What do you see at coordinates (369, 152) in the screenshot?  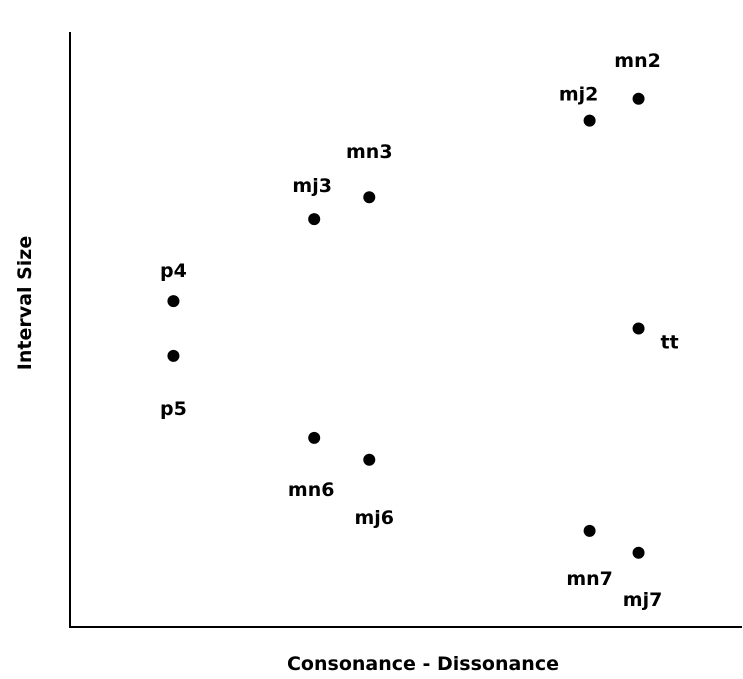 I see `data-label-mn3: mn3` at bounding box center [369, 152].